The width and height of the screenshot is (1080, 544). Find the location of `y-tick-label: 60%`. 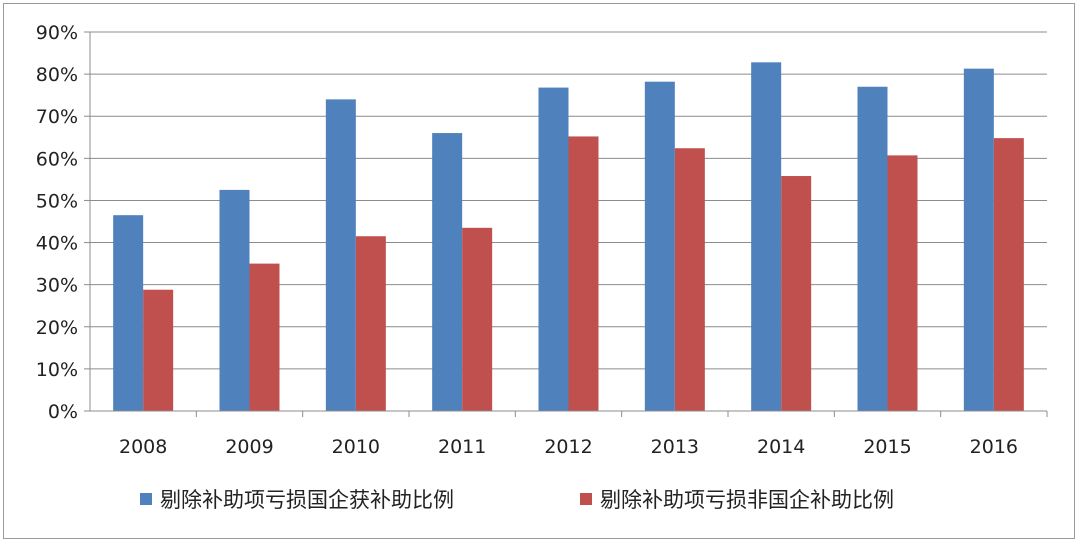

y-tick-label: 60% is located at coordinates (57, 159).